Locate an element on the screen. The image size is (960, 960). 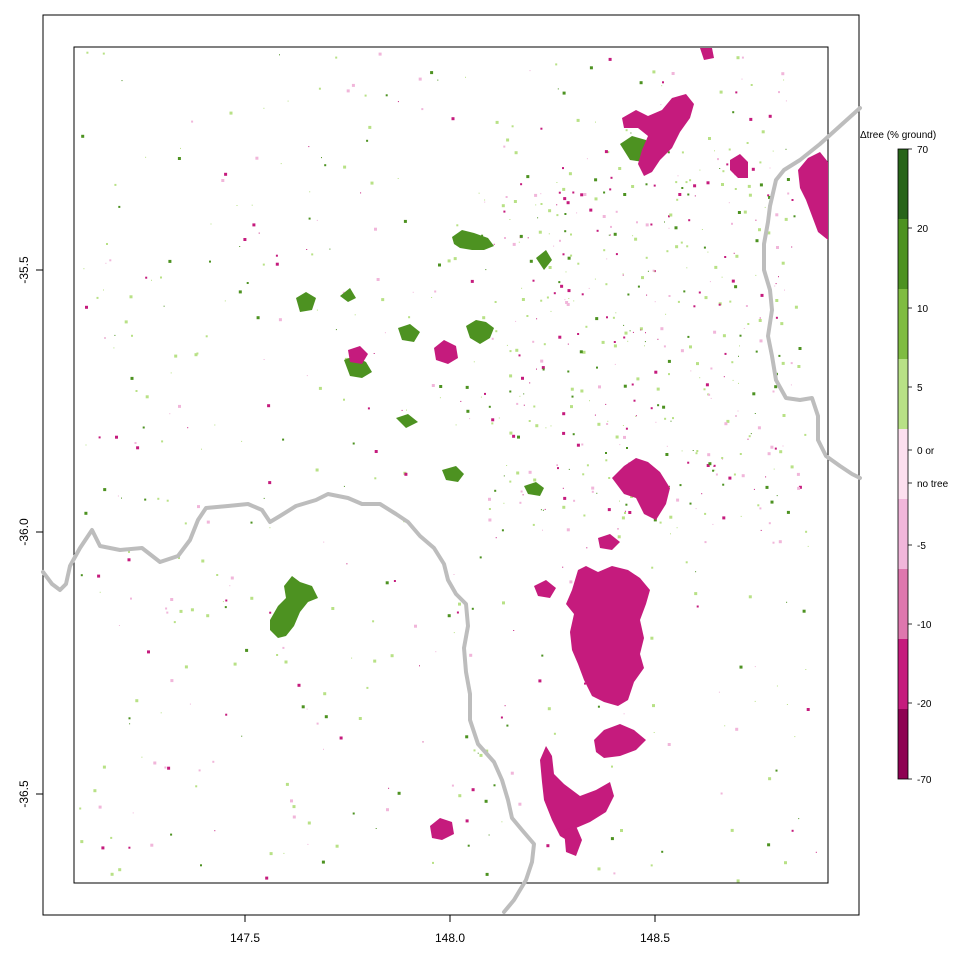
legend-title: Δtree (% ground) is located at coordinates (898, 135).